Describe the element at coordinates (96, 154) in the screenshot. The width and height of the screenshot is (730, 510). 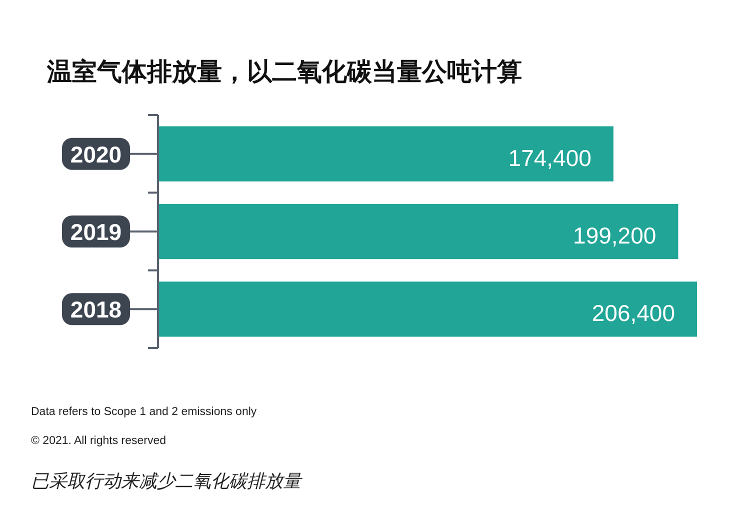
I see `y-tick-label: 2020` at that location.